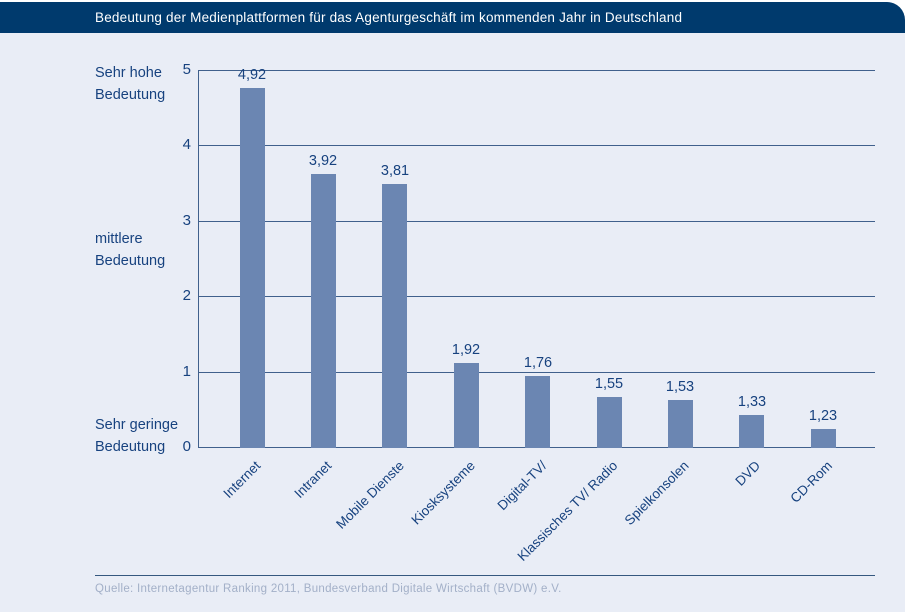  I want to click on bar-spielkonsolen, so click(680, 424).